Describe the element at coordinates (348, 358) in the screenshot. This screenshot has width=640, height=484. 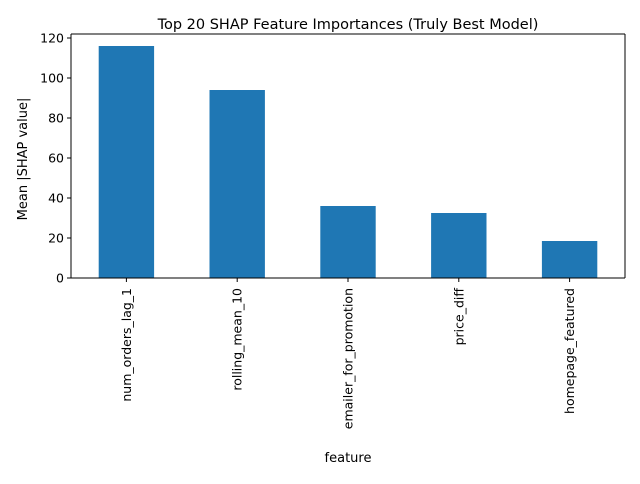
I see `x-tick-label: emailer_for_promotion` at that location.